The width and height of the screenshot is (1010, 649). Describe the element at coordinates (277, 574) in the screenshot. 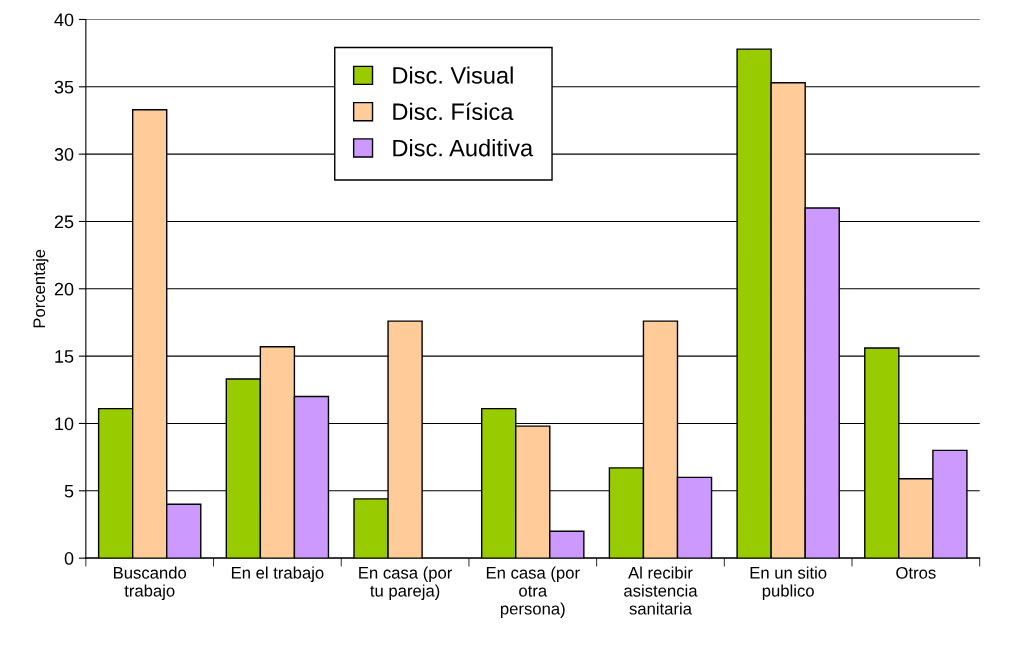

I see `x-tick-label: En el trabajo` at that location.